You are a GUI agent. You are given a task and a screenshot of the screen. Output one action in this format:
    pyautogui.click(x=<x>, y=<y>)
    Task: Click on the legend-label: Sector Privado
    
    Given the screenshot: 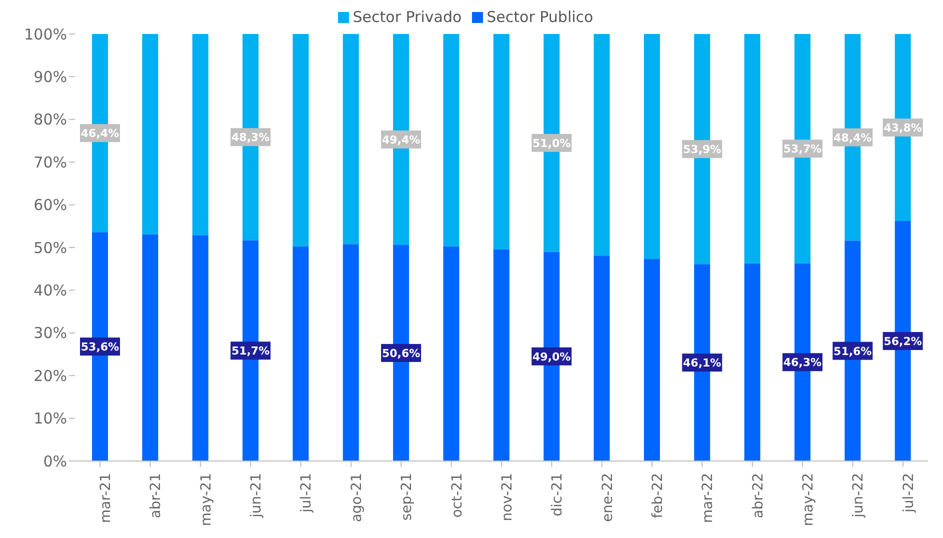 What is the action you would take?
    pyautogui.click(x=407, y=17)
    